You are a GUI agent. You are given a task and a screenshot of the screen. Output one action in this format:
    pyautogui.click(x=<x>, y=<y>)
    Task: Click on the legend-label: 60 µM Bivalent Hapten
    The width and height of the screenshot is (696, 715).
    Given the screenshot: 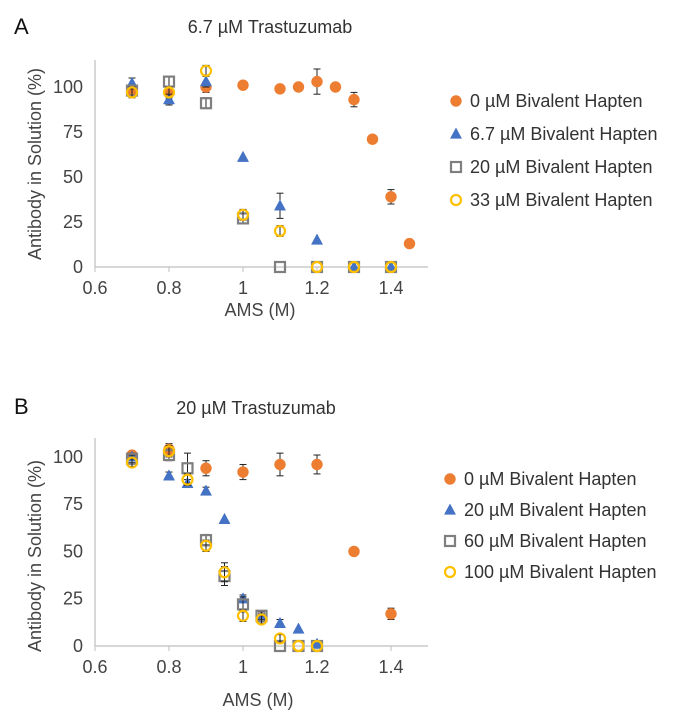 What is the action you would take?
    pyautogui.click(x=555, y=541)
    